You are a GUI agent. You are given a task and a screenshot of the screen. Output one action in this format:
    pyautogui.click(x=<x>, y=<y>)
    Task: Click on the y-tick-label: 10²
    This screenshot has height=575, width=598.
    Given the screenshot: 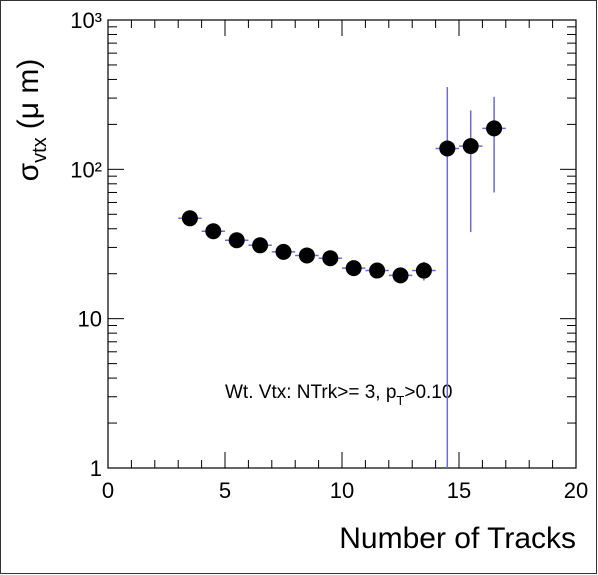 What is the action you would take?
    pyautogui.click(x=86, y=169)
    